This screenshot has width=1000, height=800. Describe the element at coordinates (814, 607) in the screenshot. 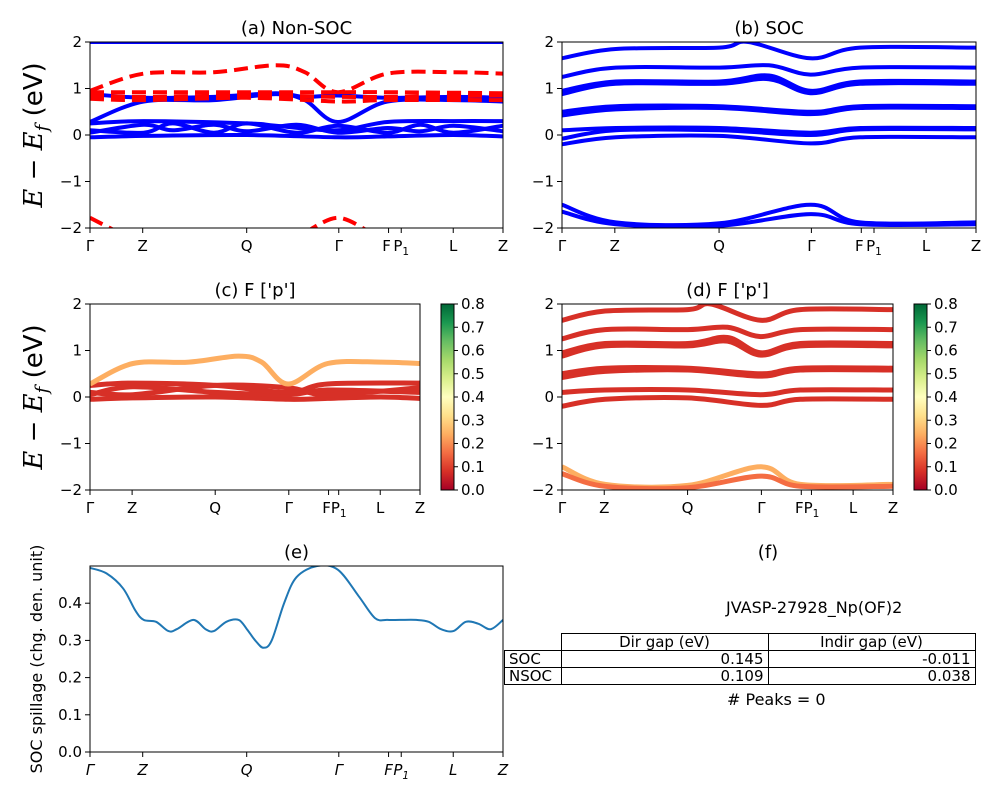

I see `table-title: JVASP-27928_Np(OF)2` at that location.